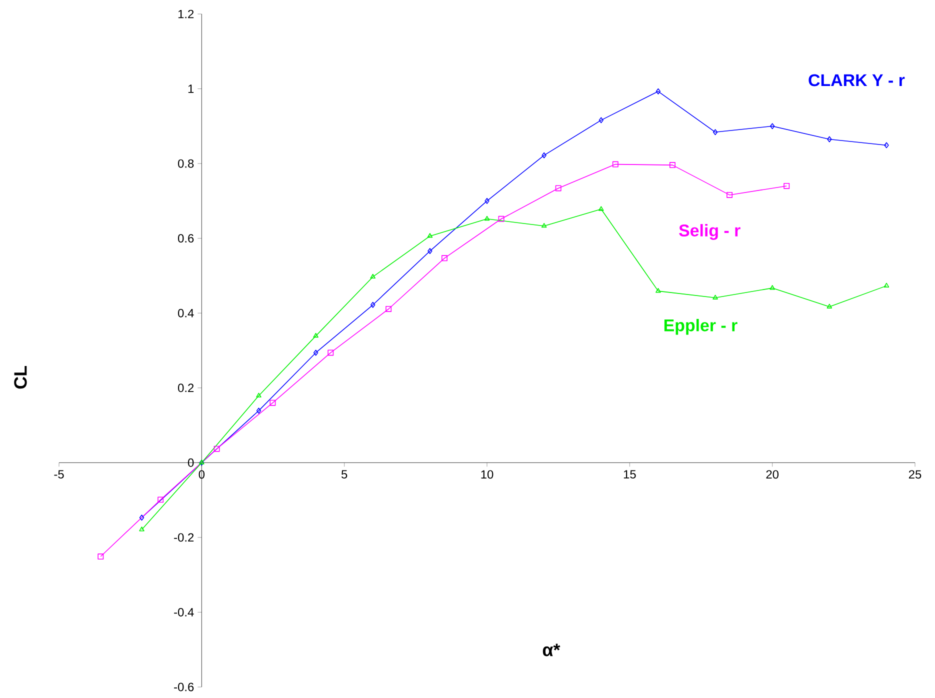 This screenshot has height=698, width=935. I want to click on x-axis-title: α*, so click(551, 650).